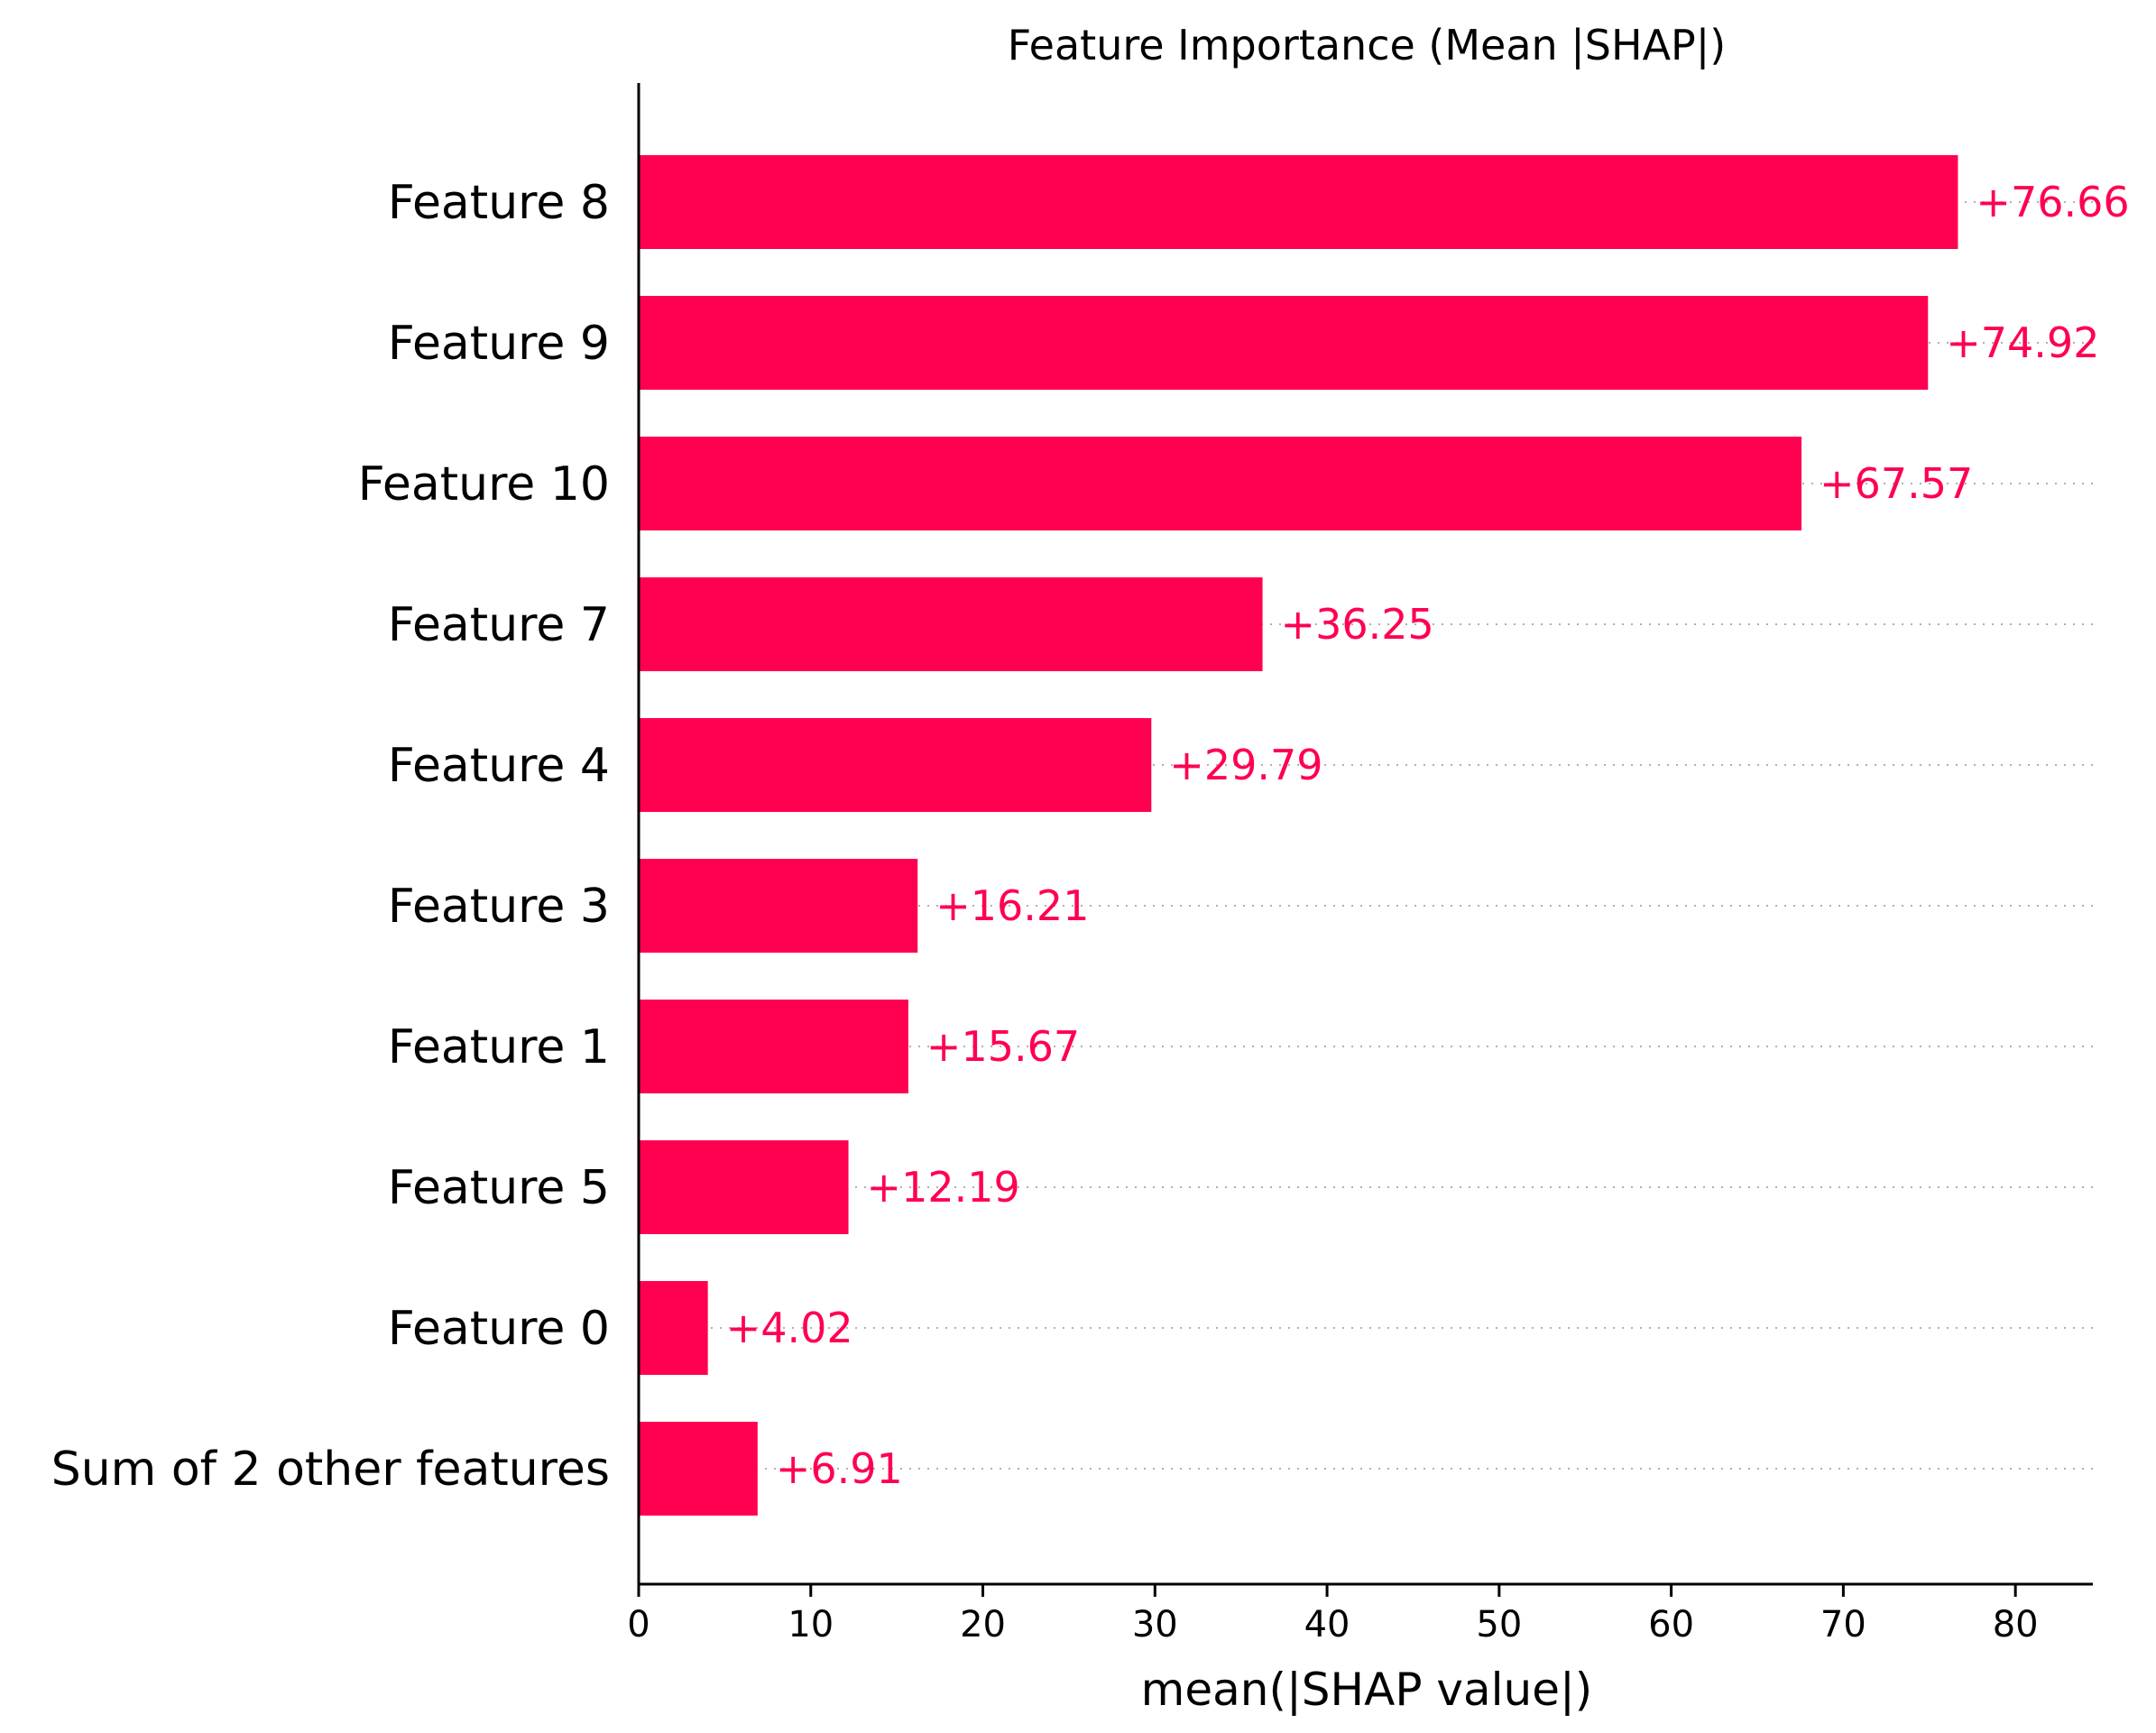  Describe the element at coordinates (499, 907) in the screenshot. I see `category-label: Feature 3` at that location.